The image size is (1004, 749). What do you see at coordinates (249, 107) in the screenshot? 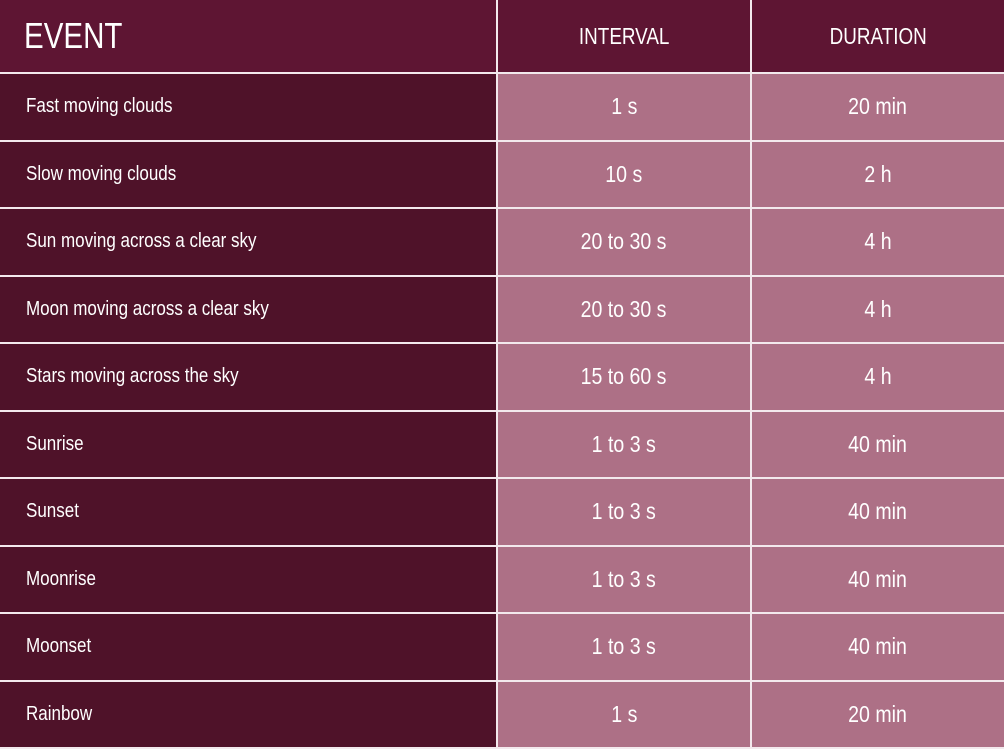
I see `cell-event: Fast moving clouds` at bounding box center [249, 107].